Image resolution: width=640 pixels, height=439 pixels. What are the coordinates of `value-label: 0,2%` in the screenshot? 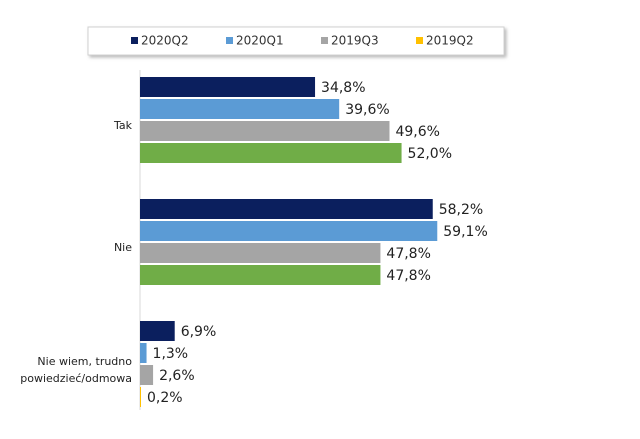 It's located at (165, 398).